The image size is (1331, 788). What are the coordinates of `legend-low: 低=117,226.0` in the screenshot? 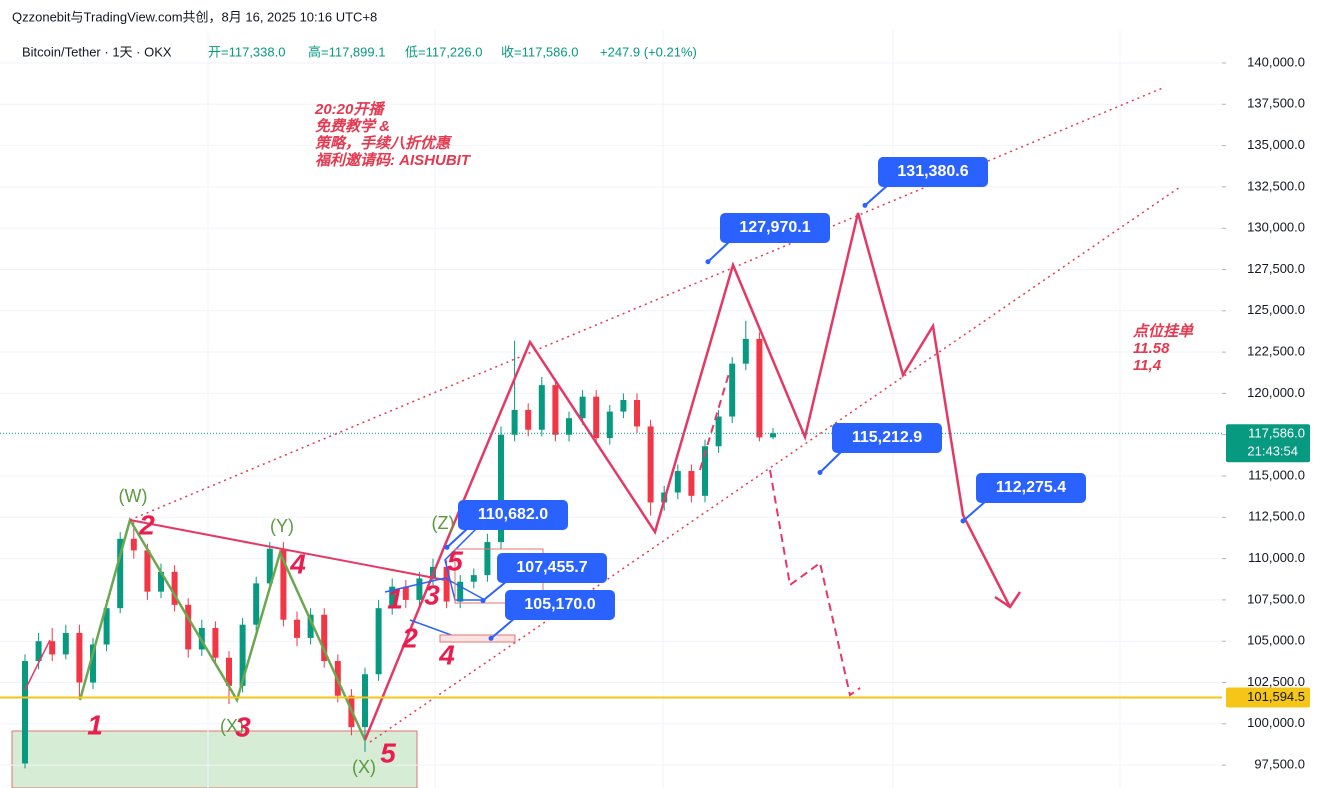 It's located at (443, 51).